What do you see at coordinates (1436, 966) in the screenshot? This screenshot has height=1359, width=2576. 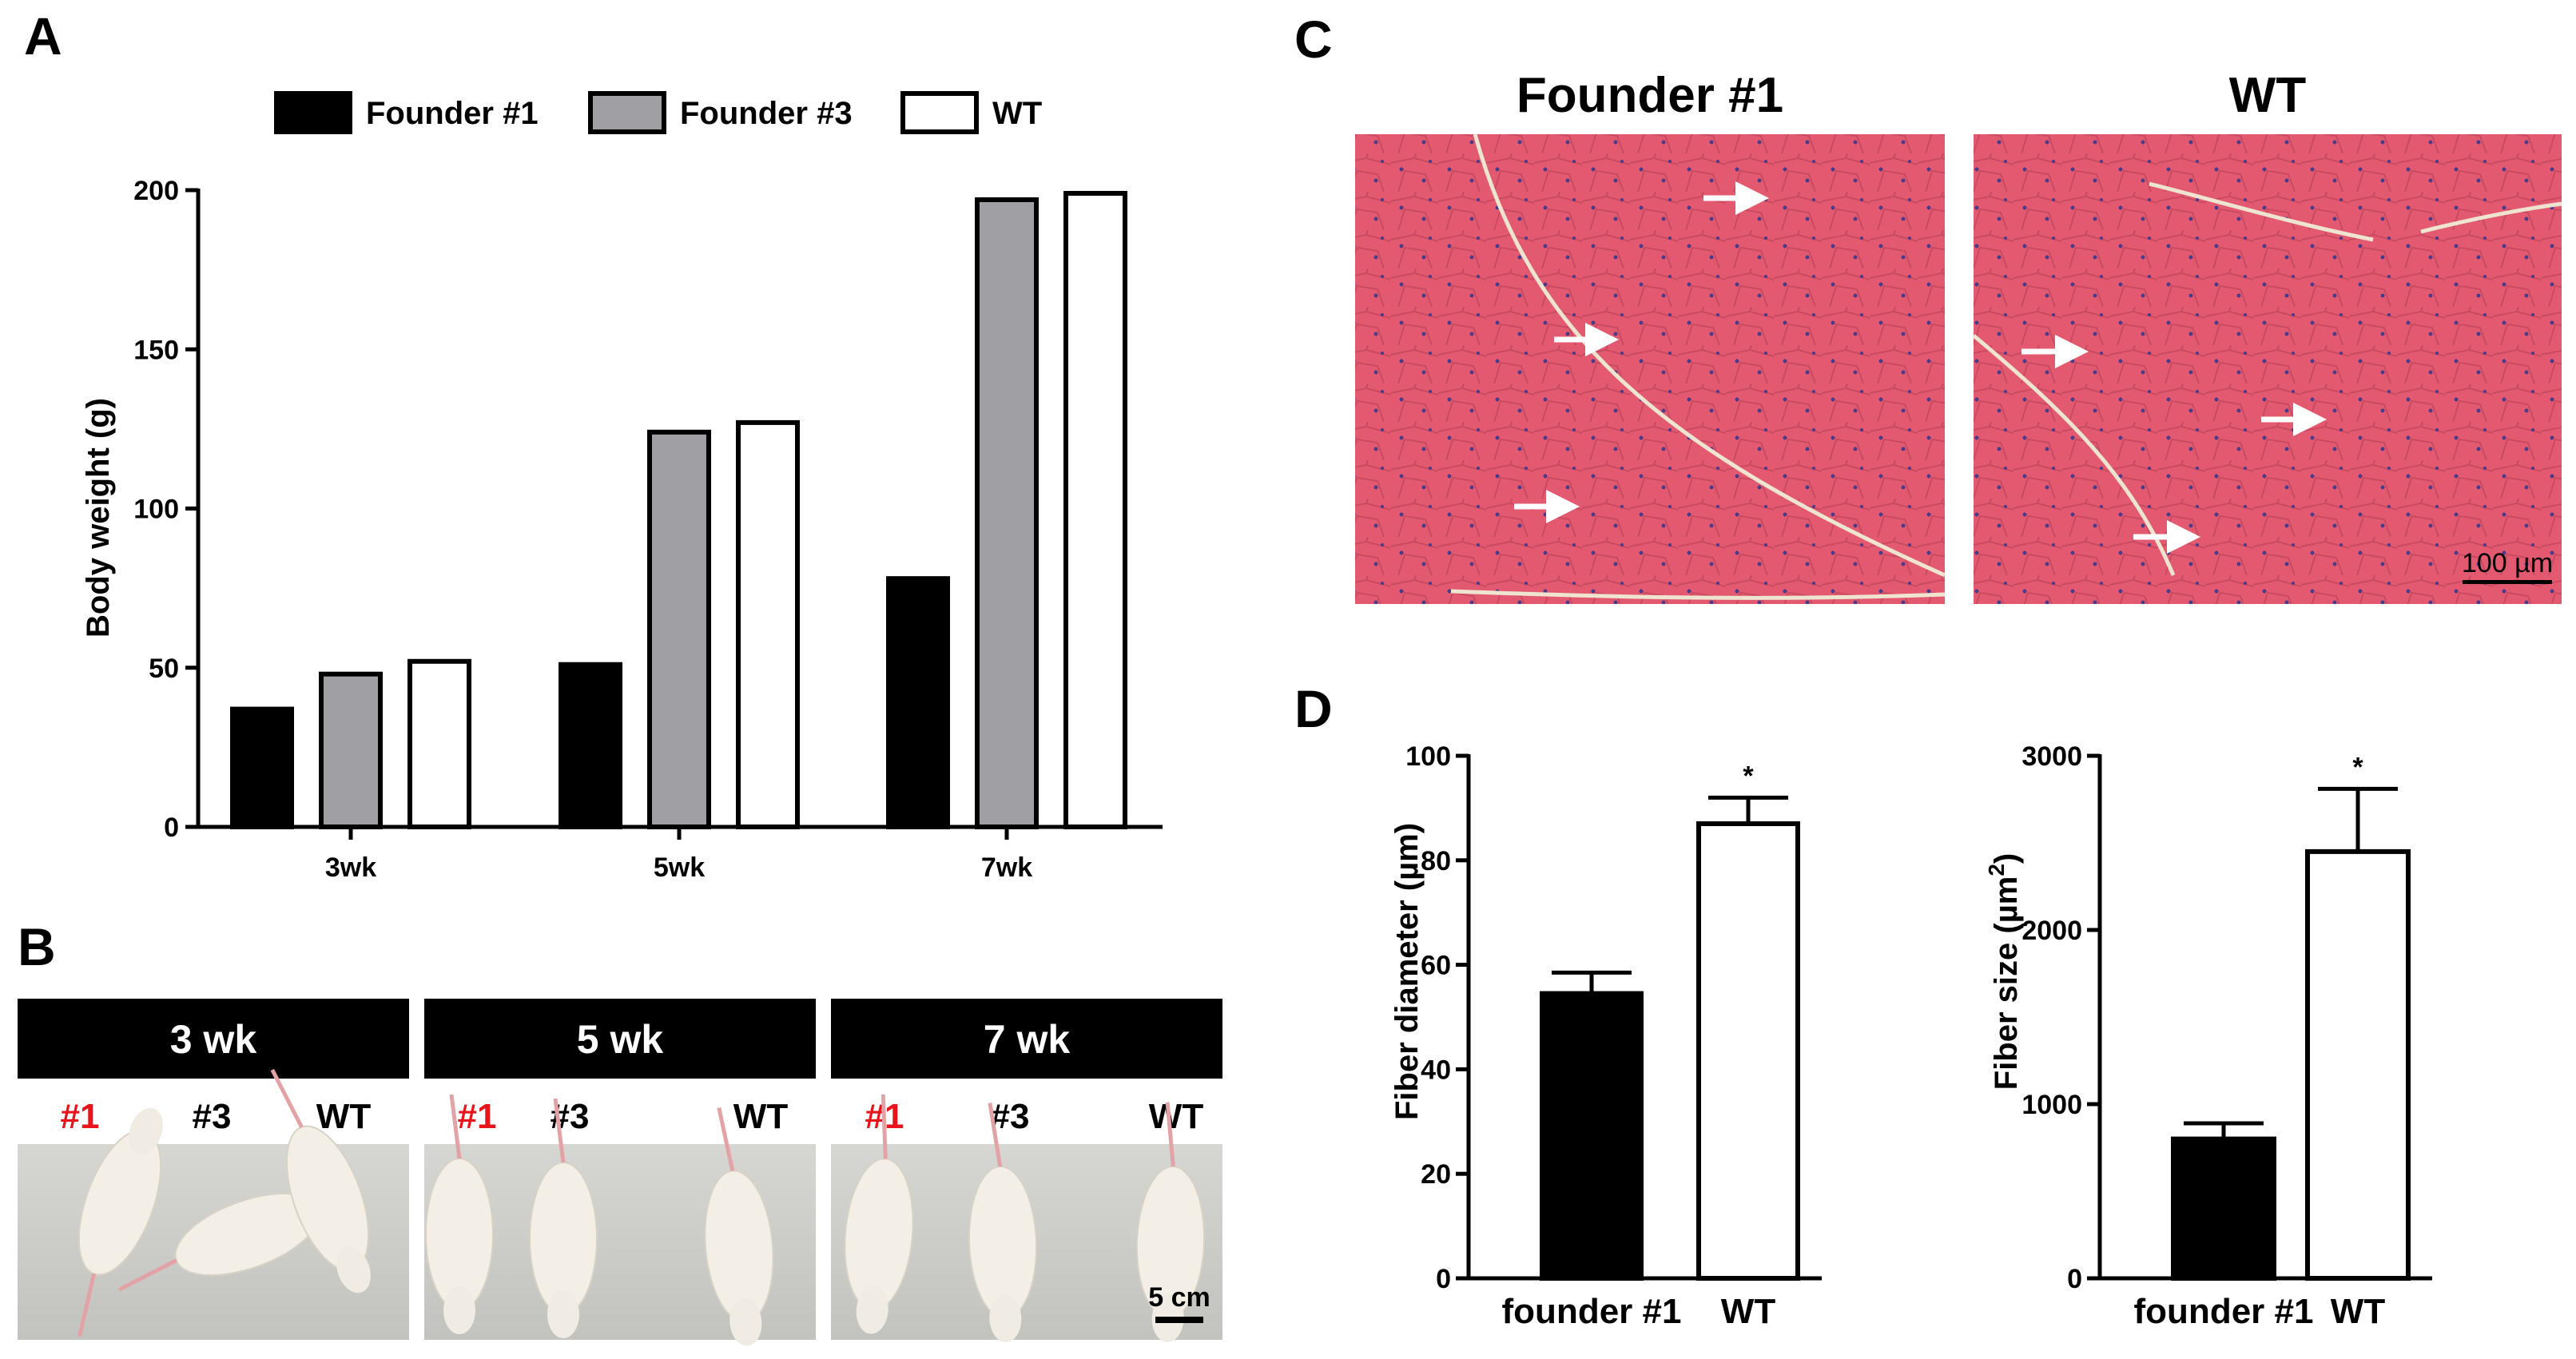 I see `y-tick-label: 60` at bounding box center [1436, 966].